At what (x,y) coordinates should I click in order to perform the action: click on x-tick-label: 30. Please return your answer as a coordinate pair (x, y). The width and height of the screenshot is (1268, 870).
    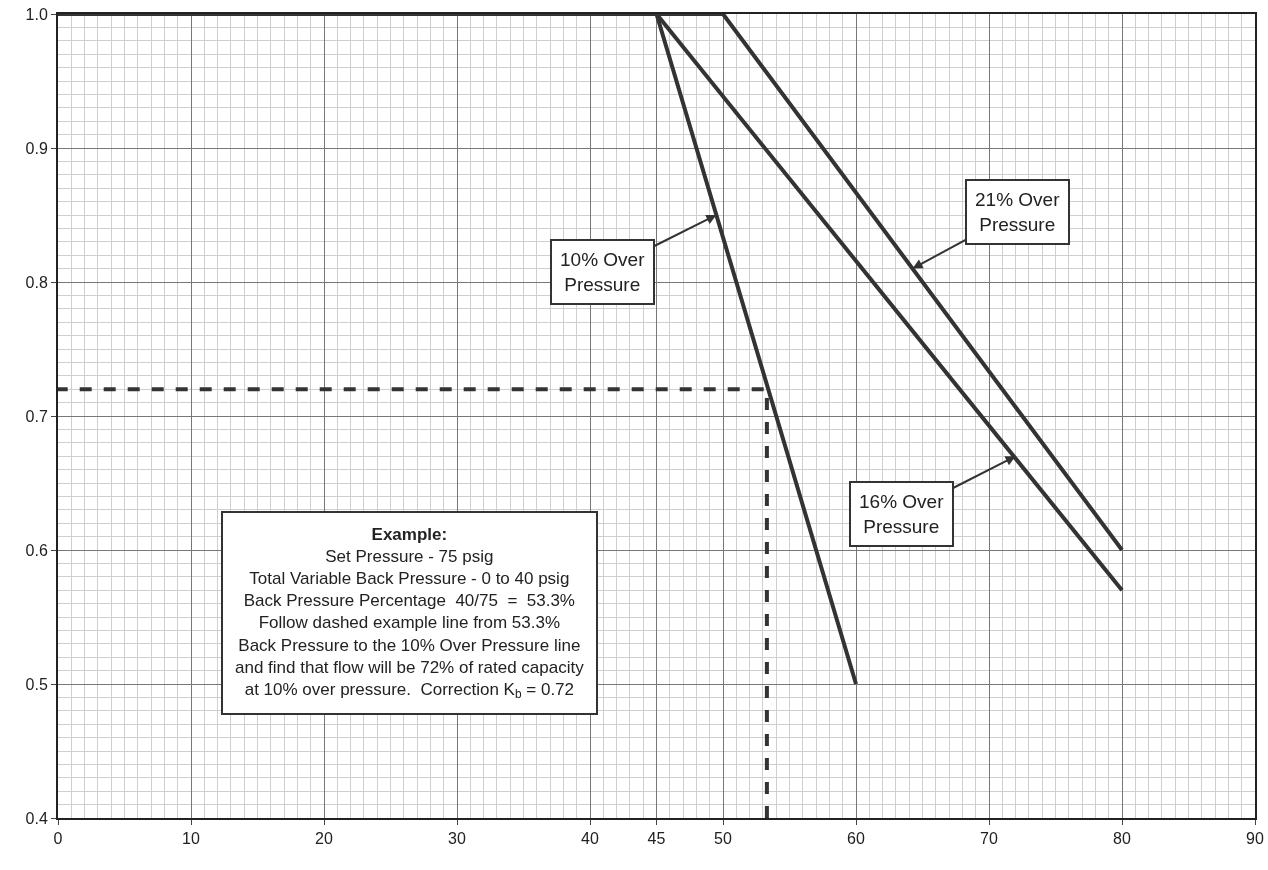
    Looking at the image, I should click on (457, 839).